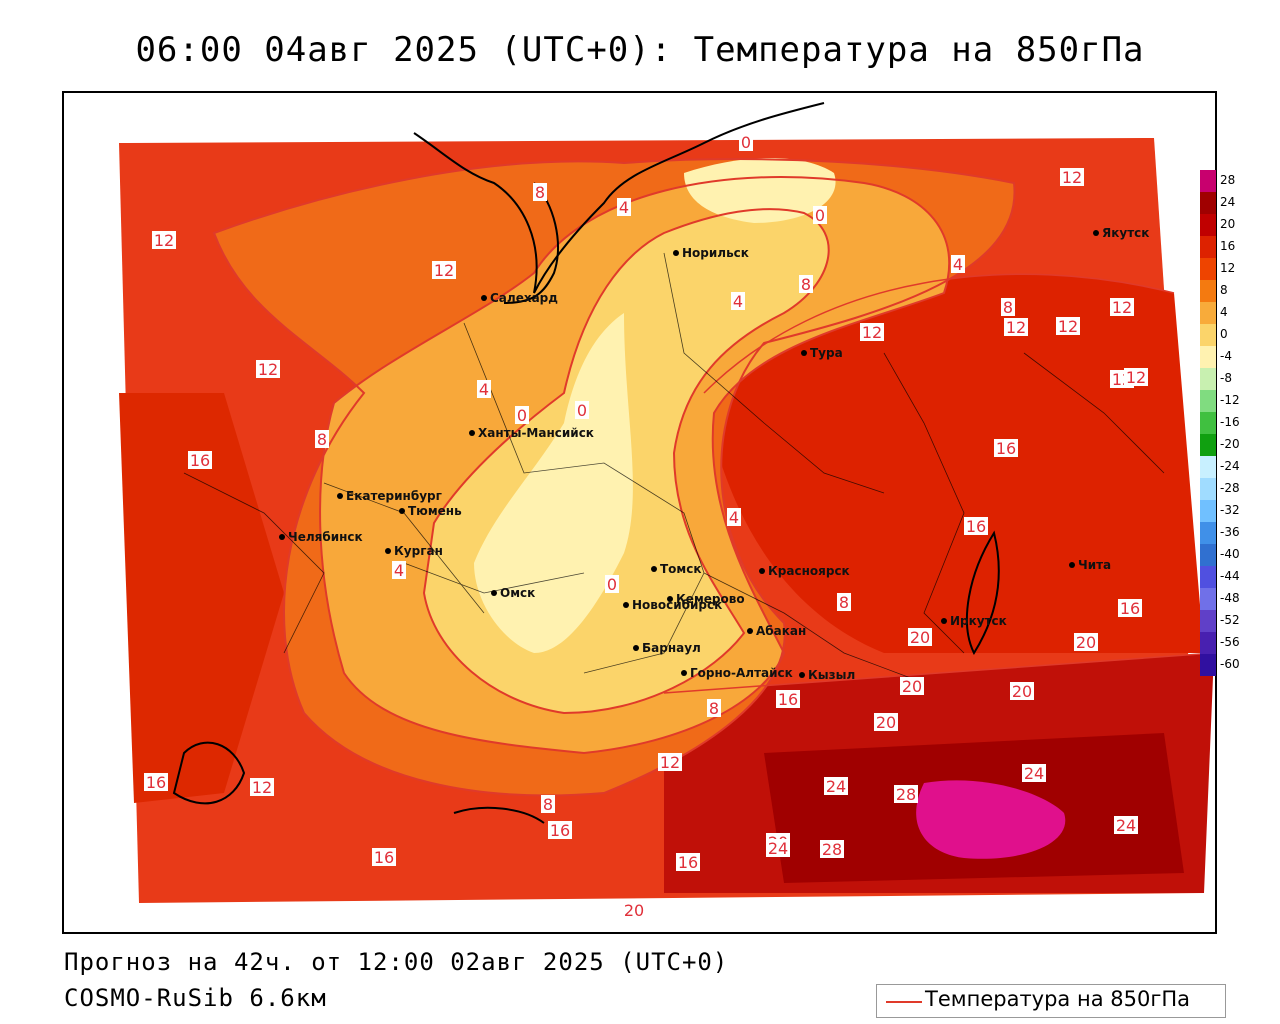 The height and width of the screenshot is (1024, 1280). I want to click on city-4: Тура, so click(822, 353).